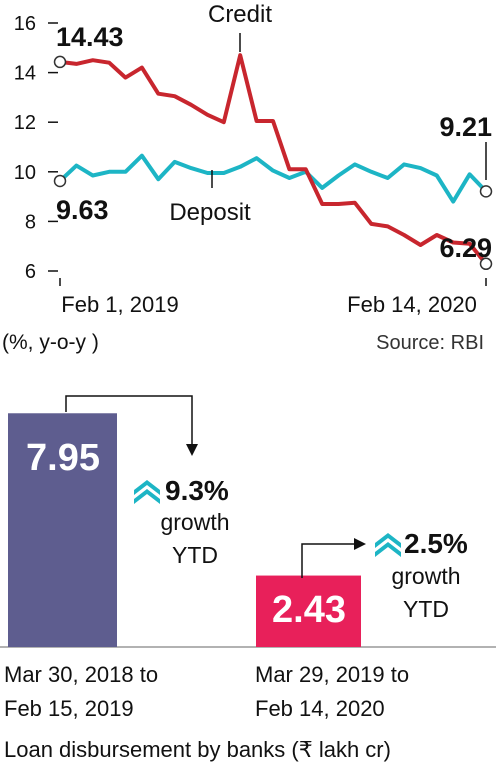 This screenshot has width=496, height=770. Describe the element at coordinates (436, 543) in the screenshot. I see `growth-2020-value: 2.5%` at that location.